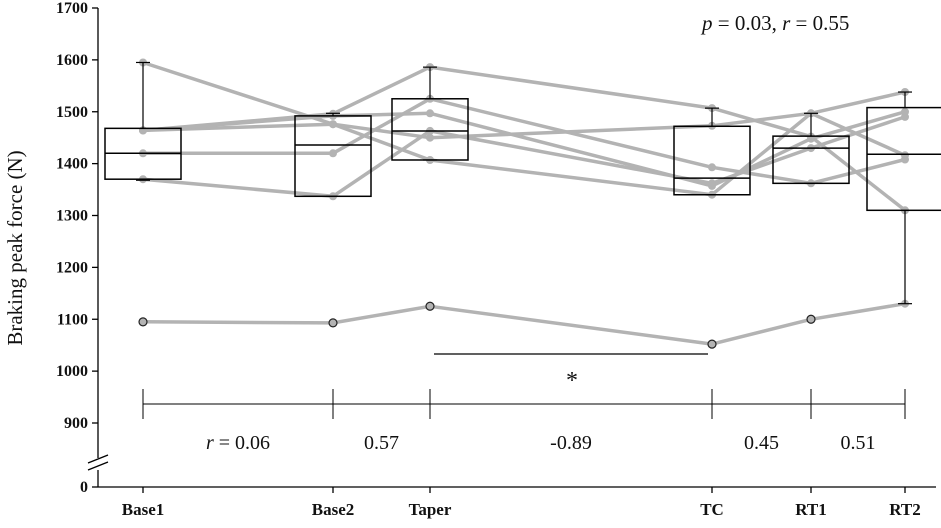  I want to click on effect-size-label: 0.51, so click(858, 443).